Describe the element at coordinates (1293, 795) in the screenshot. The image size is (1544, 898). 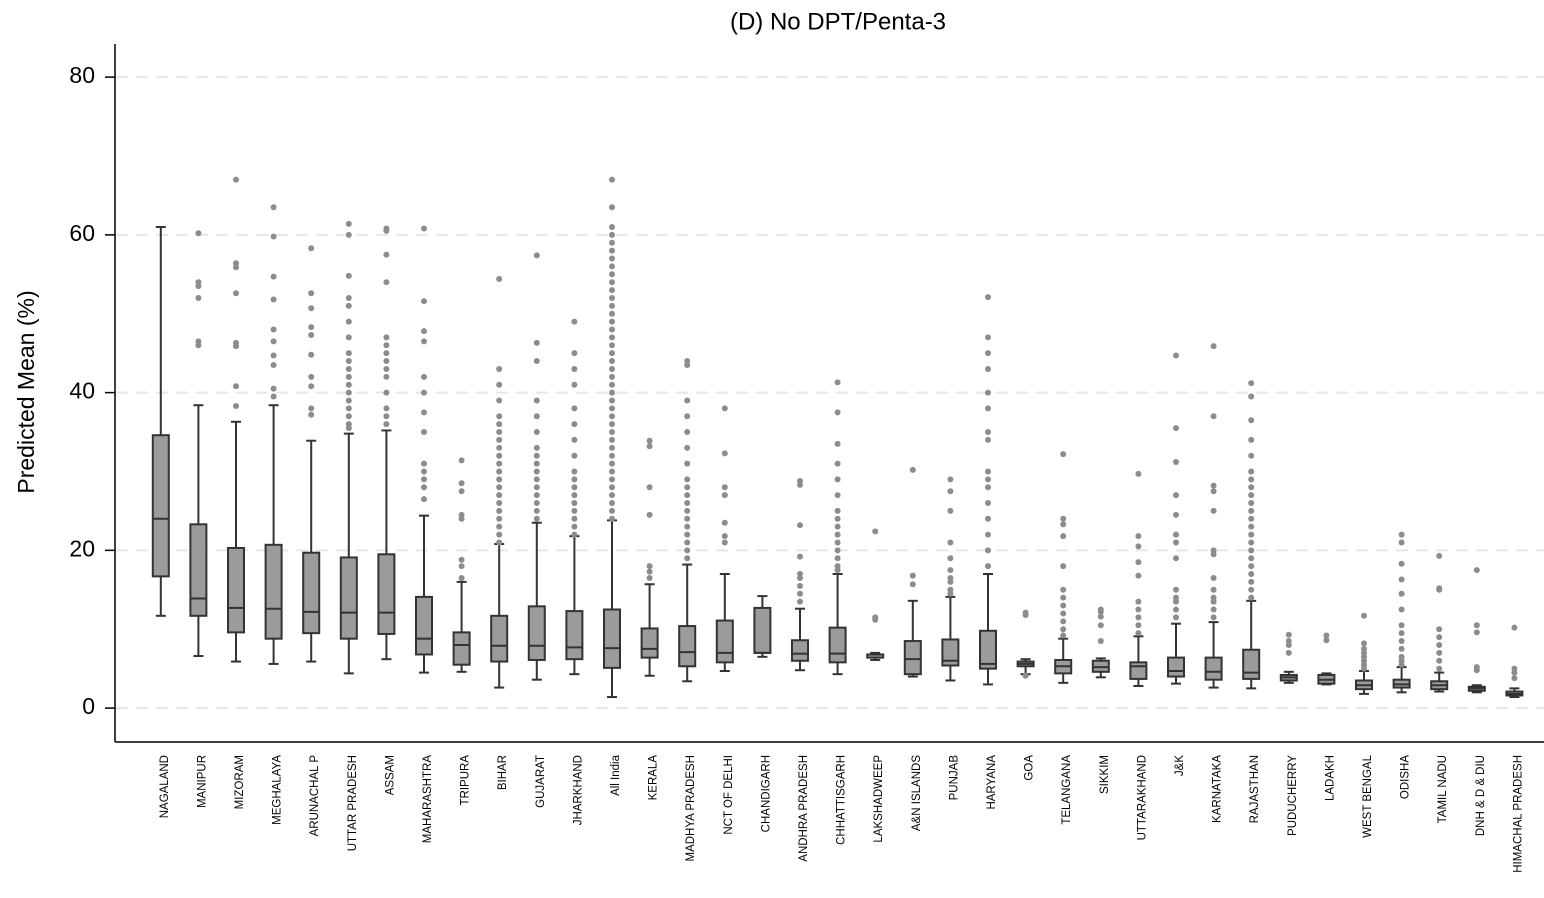
I see `x-tick-label: PUDUCHERRY` at that location.